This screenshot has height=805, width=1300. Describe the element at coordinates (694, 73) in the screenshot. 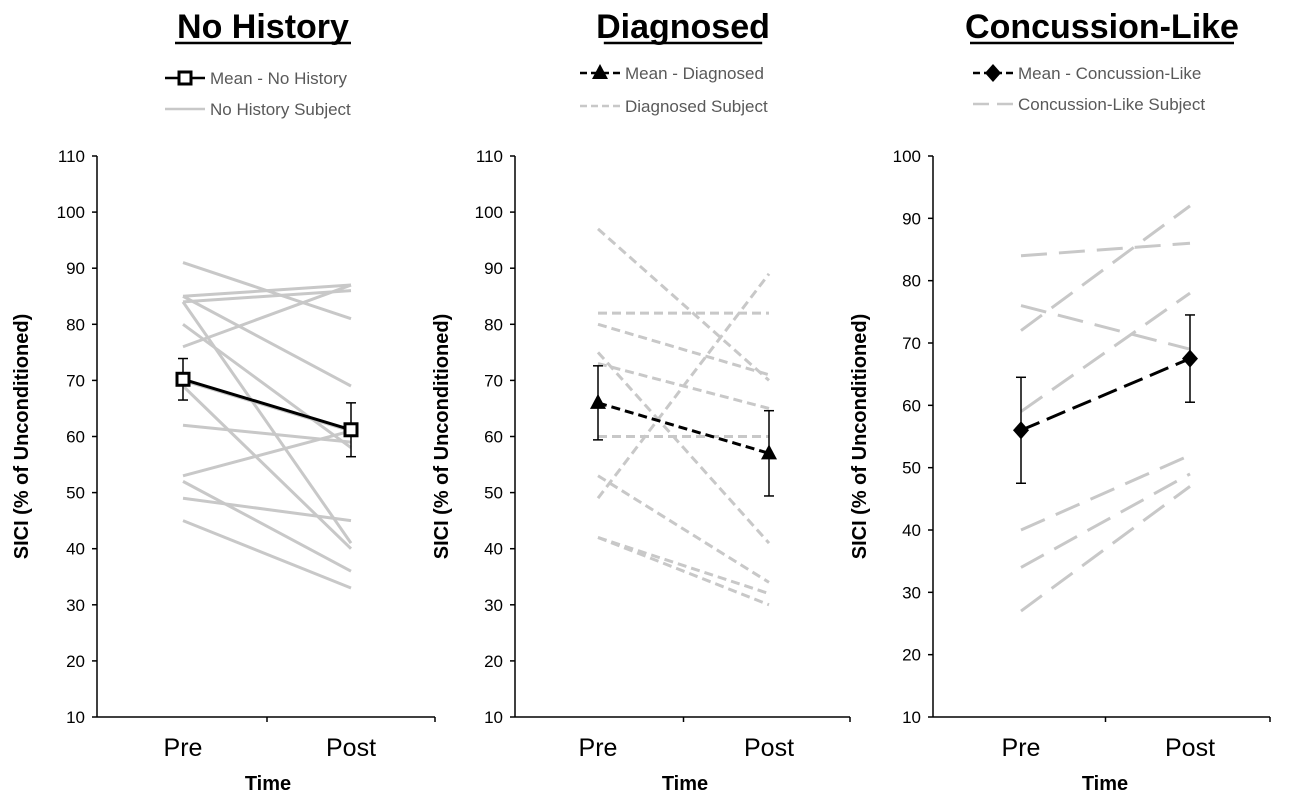

I see `legend-mean-label: Mean - Diagnosed` at that location.